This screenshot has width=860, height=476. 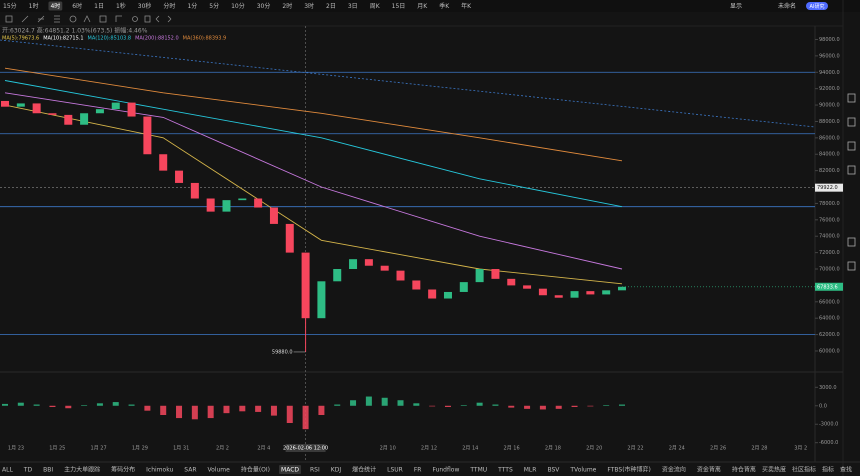 What do you see at coordinates (418, 470) in the screenshot?
I see `indicator-tab: FR` at bounding box center [418, 470].